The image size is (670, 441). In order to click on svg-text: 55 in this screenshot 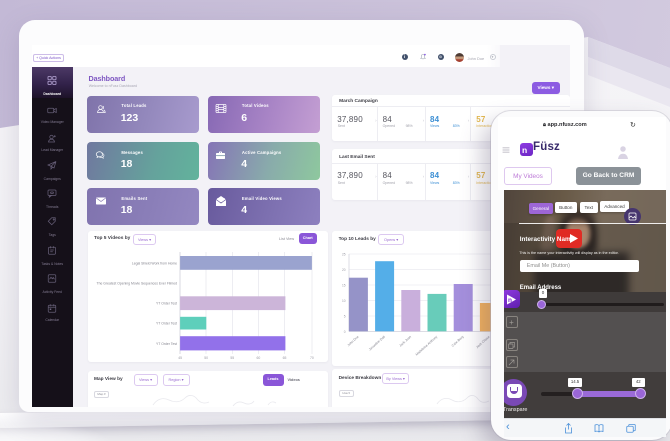, I will do `click(232, 358)`.